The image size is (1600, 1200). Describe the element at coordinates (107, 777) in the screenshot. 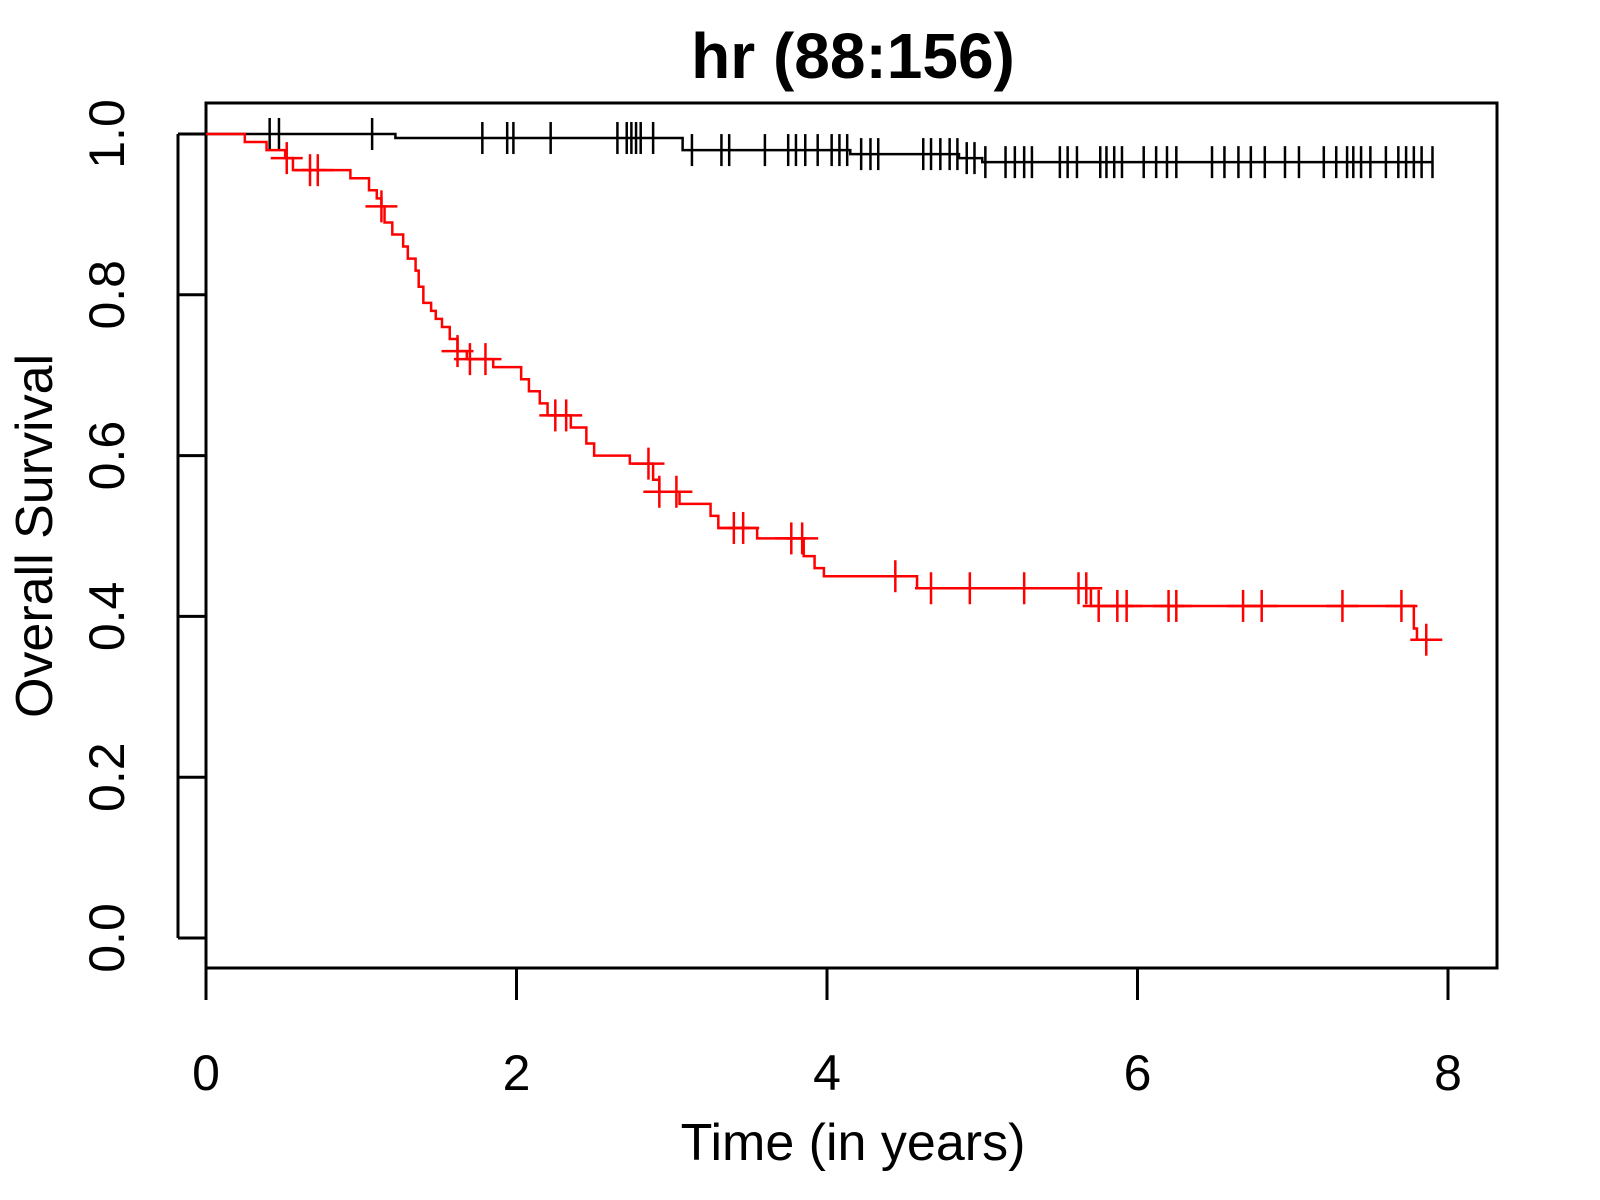

I see `y-tick-label: 0.2` at that location.